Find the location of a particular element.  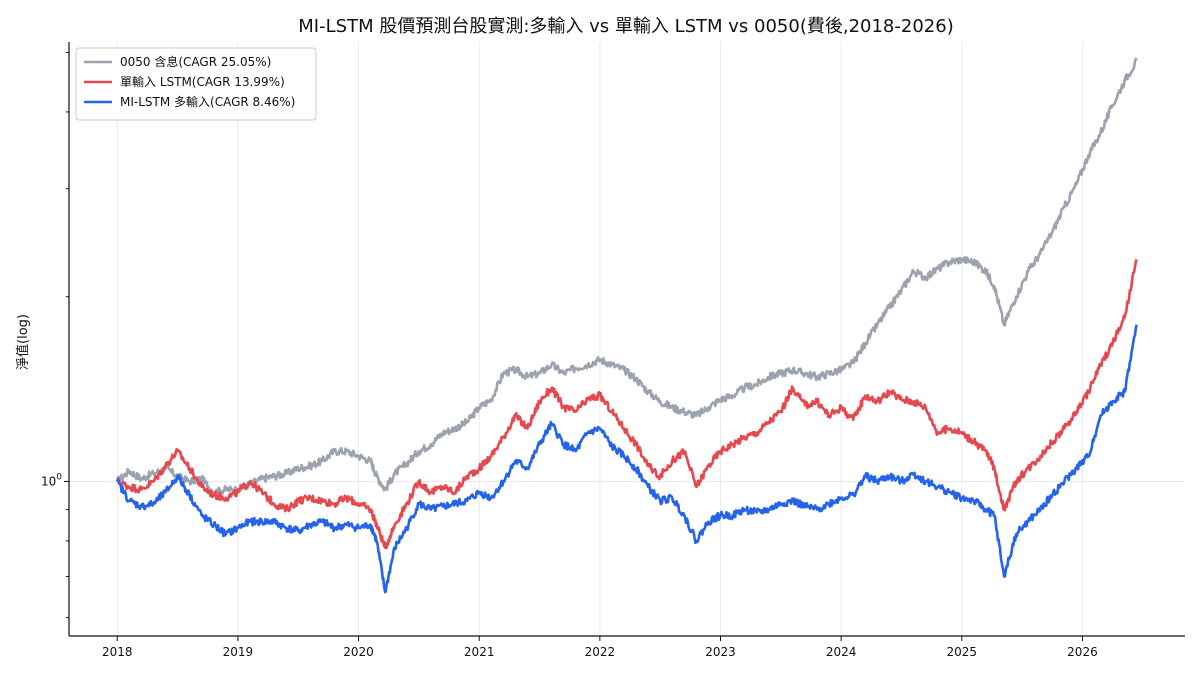

x-tick-label: 2018 is located at coordinates (117, 652).